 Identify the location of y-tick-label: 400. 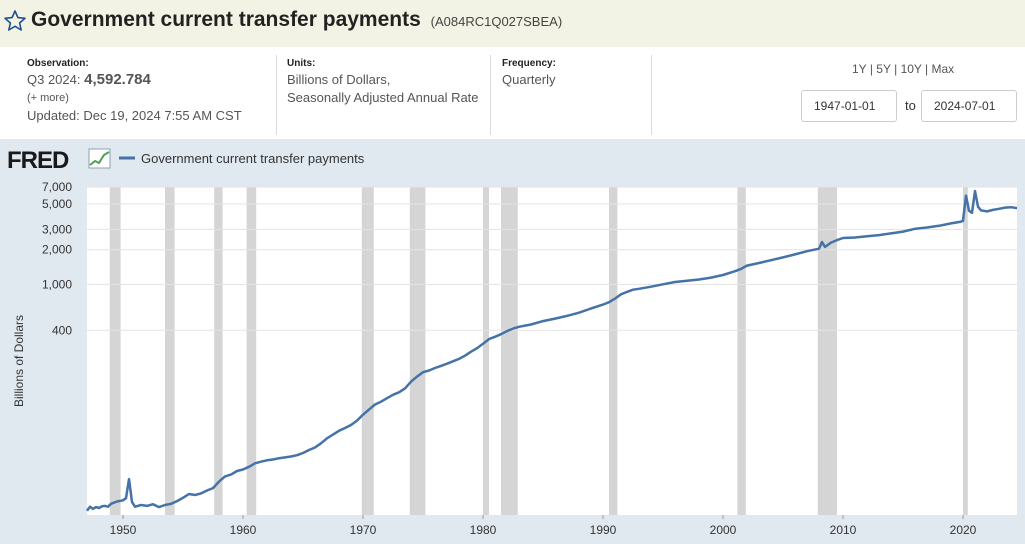
(62, 330).